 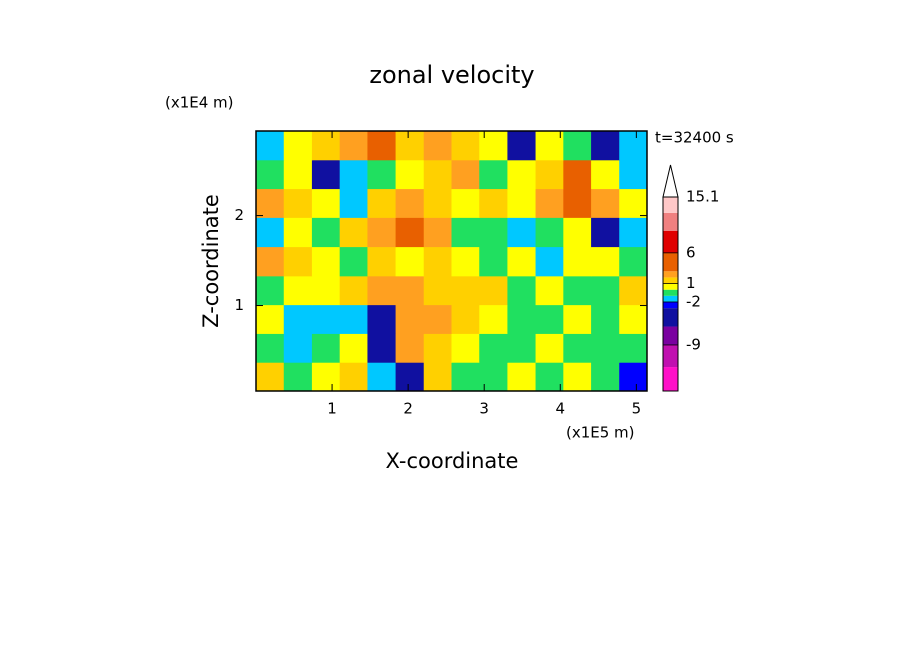 What do you see at coordinates (239, 215) in the screenshot?
I see `y-tick-label: 2` at bounding box center [239, 215].